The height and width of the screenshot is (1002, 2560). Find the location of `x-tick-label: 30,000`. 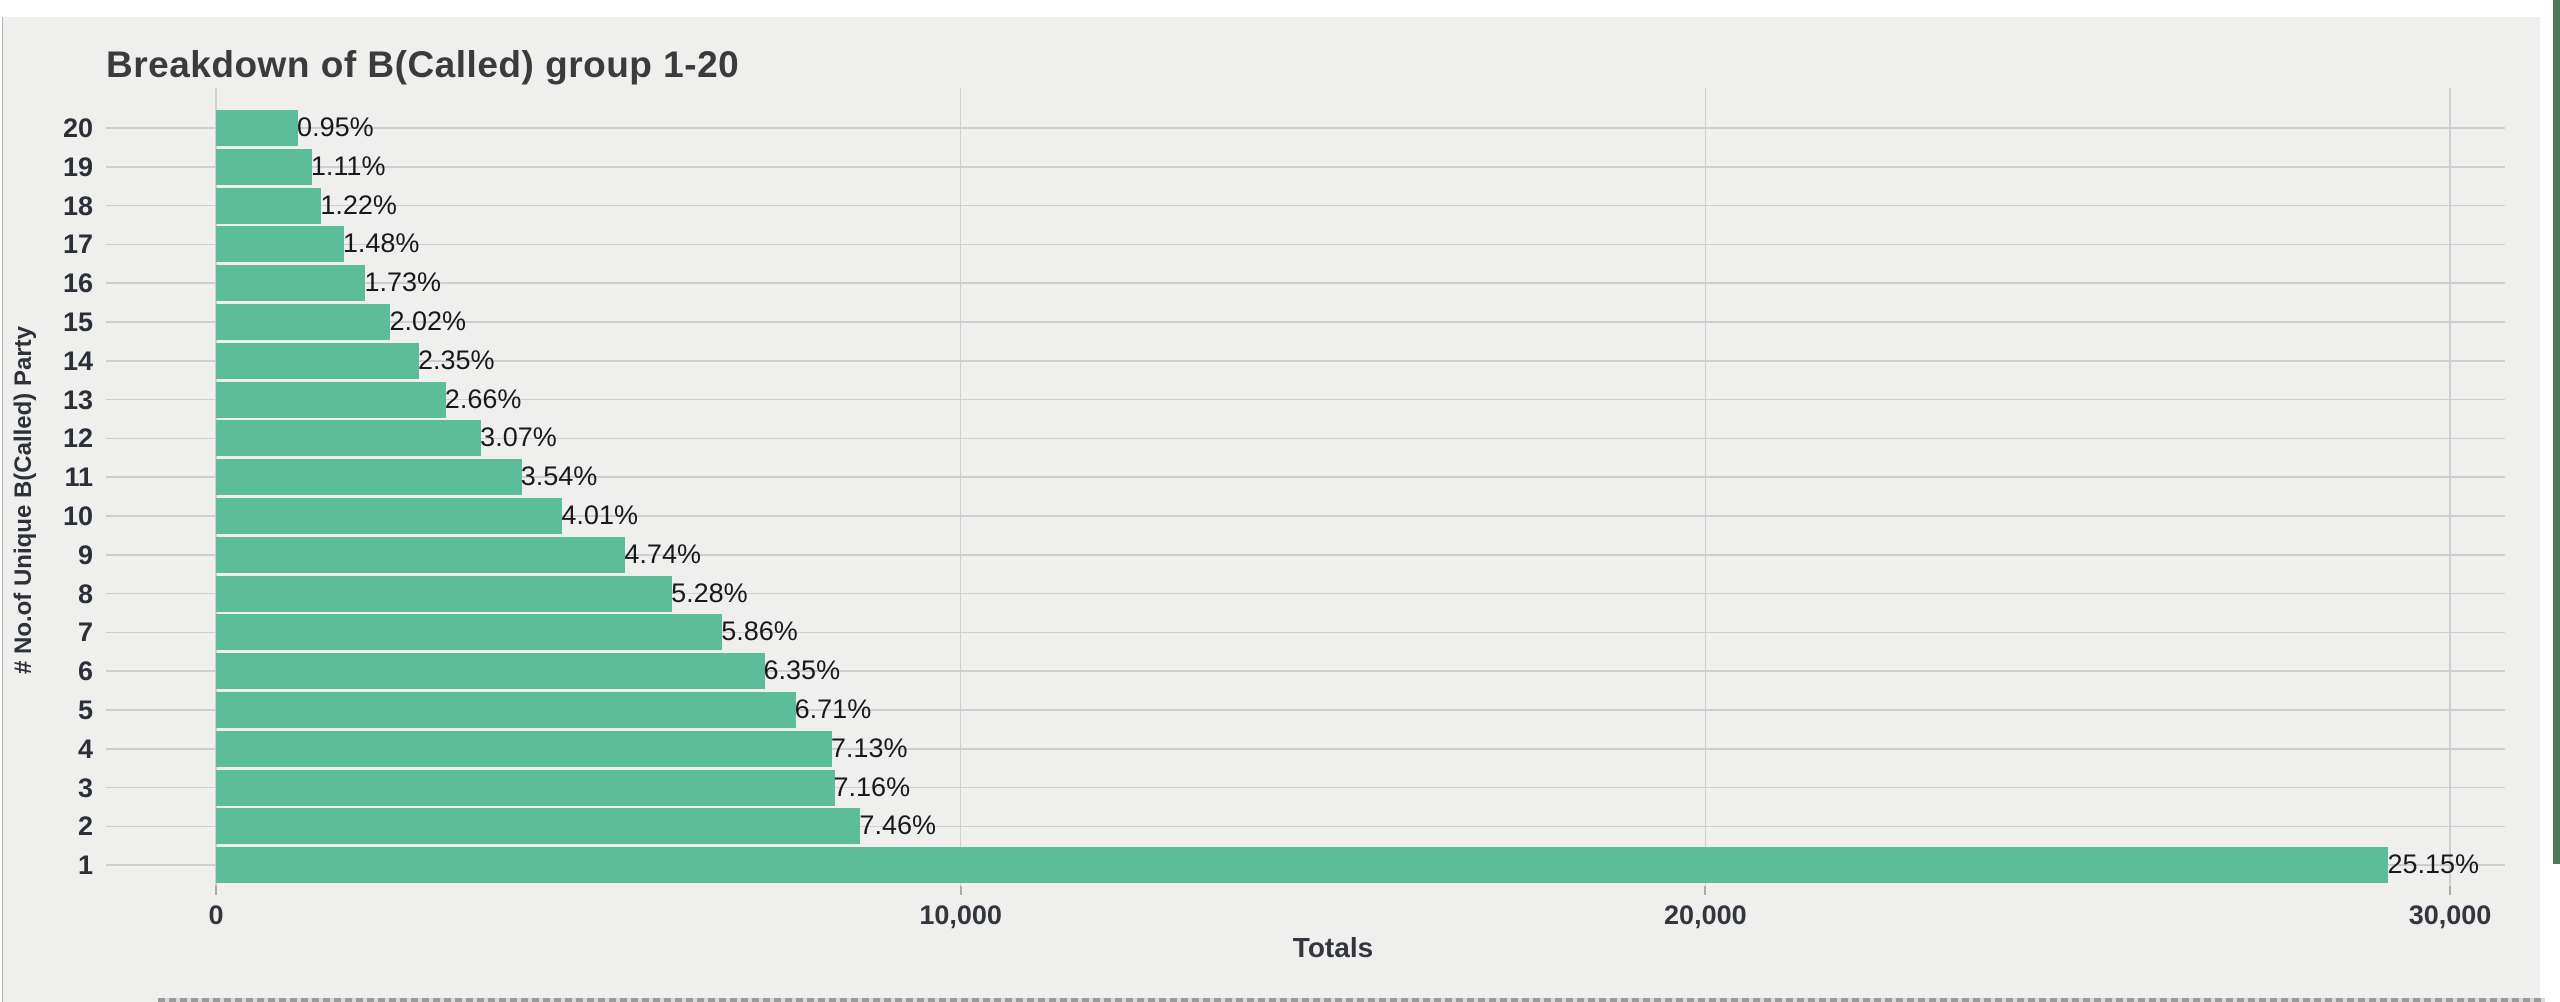

x-tick-label: 30,000 is located at coordinates (2450, 915).